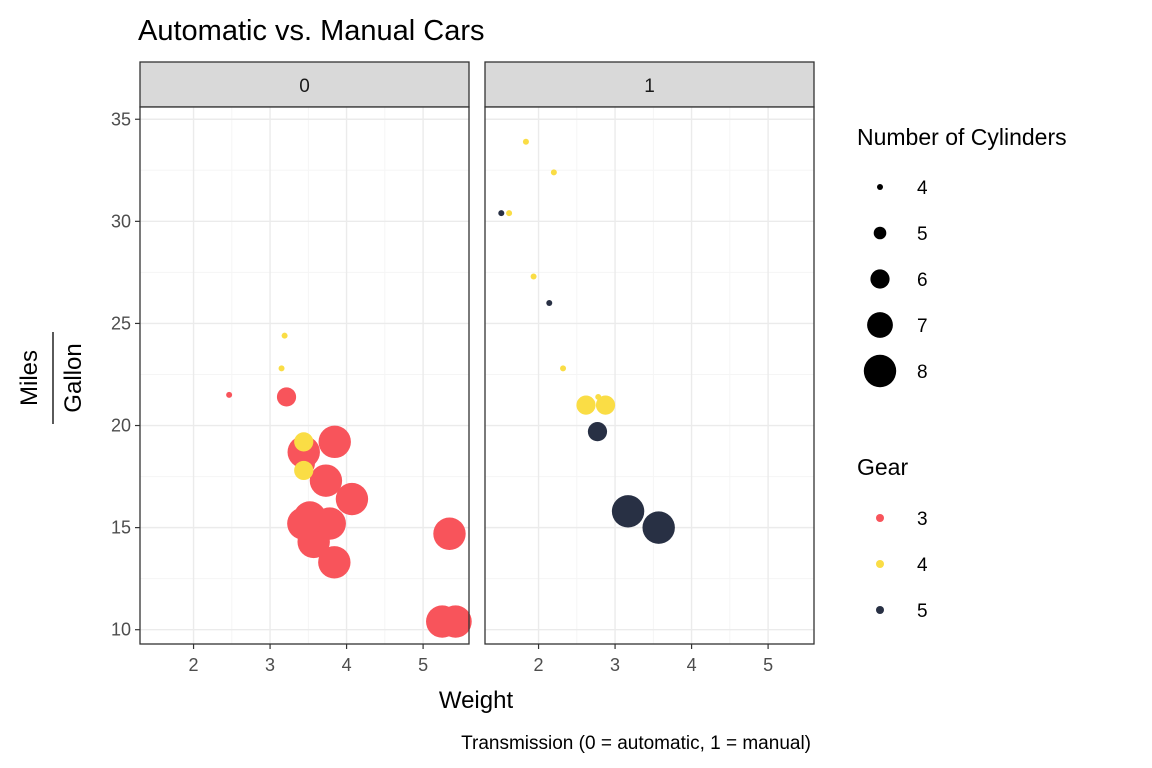 The image size is (1152, 768). Describe the element at coordinates (902, 565) in the screenshot. I see `legend-color-keys: 3 4 5` at that location.